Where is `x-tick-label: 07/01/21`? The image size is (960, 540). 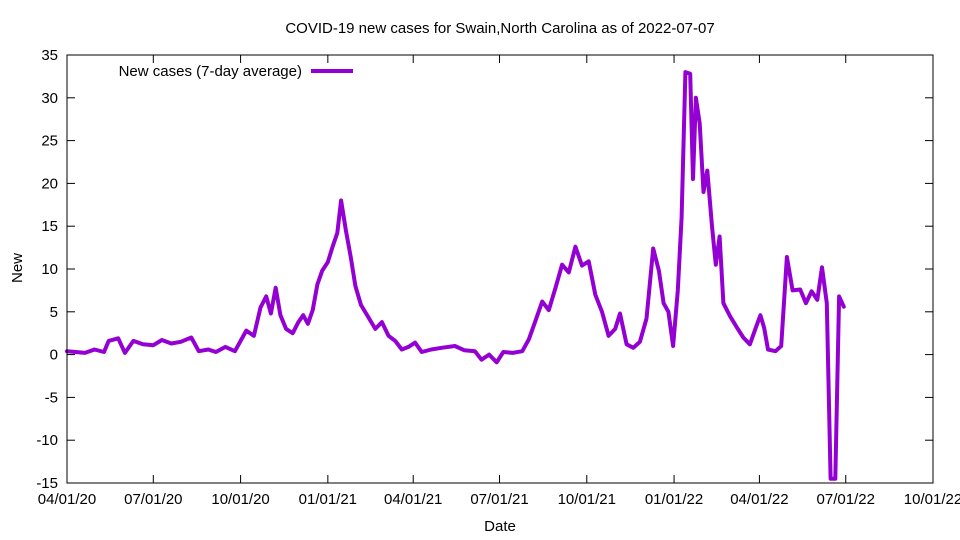
x-tick-label: 07/01/21 is located at coordinates (499, 499).